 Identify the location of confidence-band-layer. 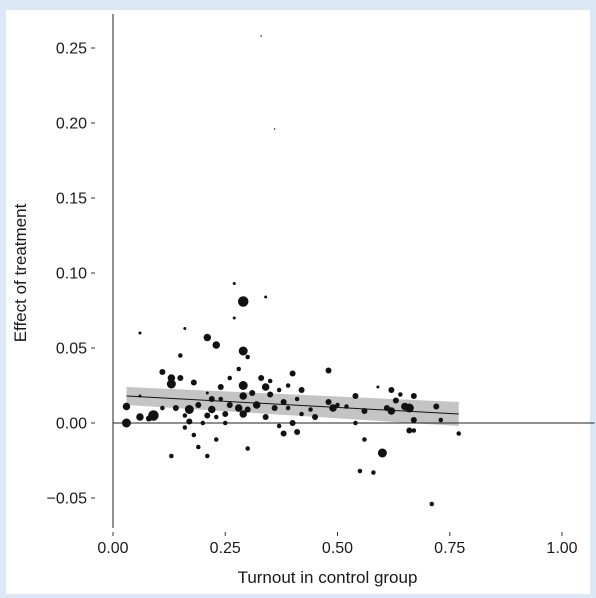
(292, 406).